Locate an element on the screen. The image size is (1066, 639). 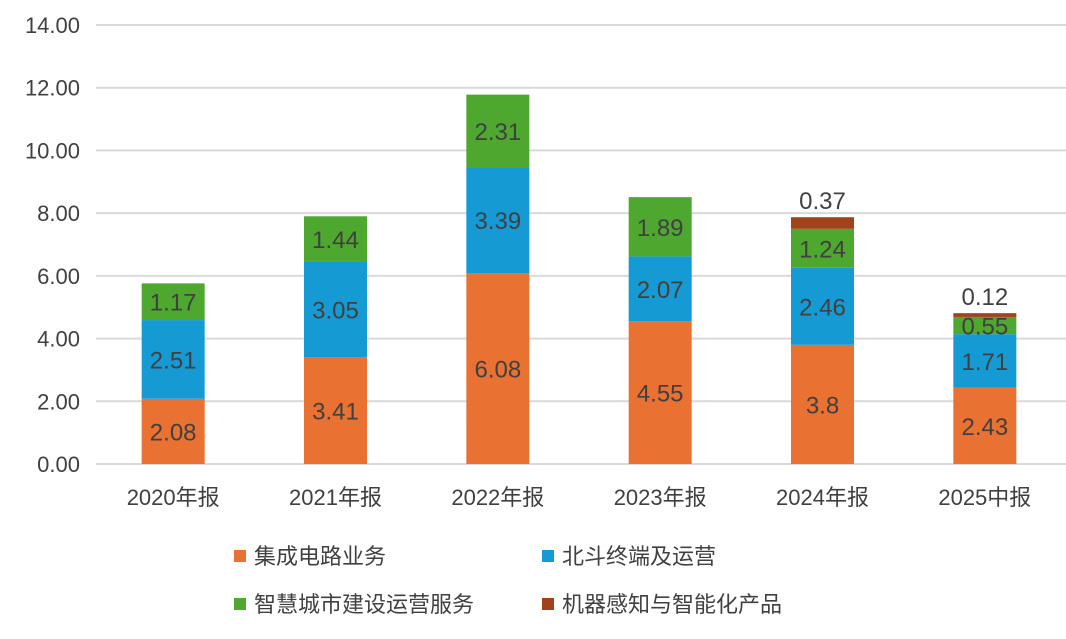
data-label: 3.39 is located at coordinates (497, 221).